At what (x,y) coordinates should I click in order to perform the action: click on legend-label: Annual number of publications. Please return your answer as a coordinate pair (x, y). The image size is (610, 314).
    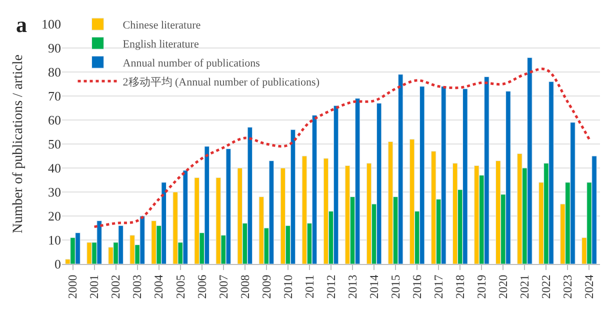
    Looking at the image, I should click on (191, 63).